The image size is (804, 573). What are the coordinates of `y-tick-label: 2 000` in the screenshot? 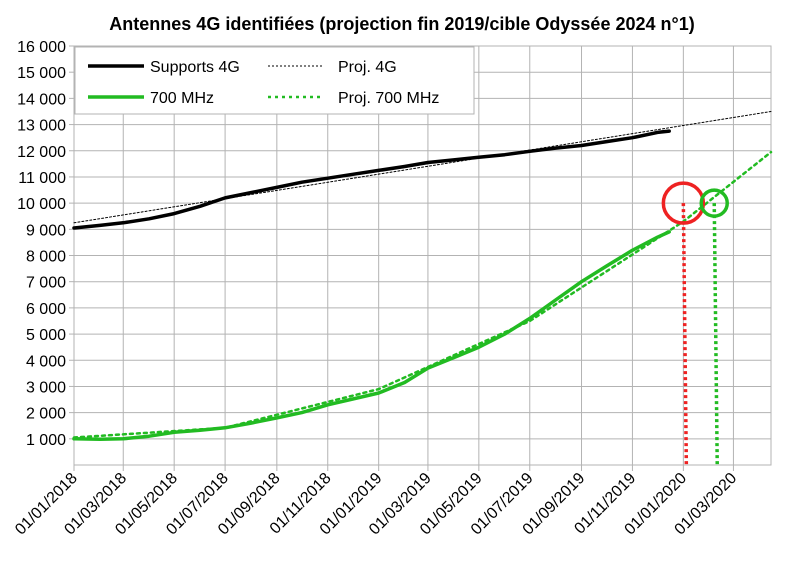 It's located at (46, 414).